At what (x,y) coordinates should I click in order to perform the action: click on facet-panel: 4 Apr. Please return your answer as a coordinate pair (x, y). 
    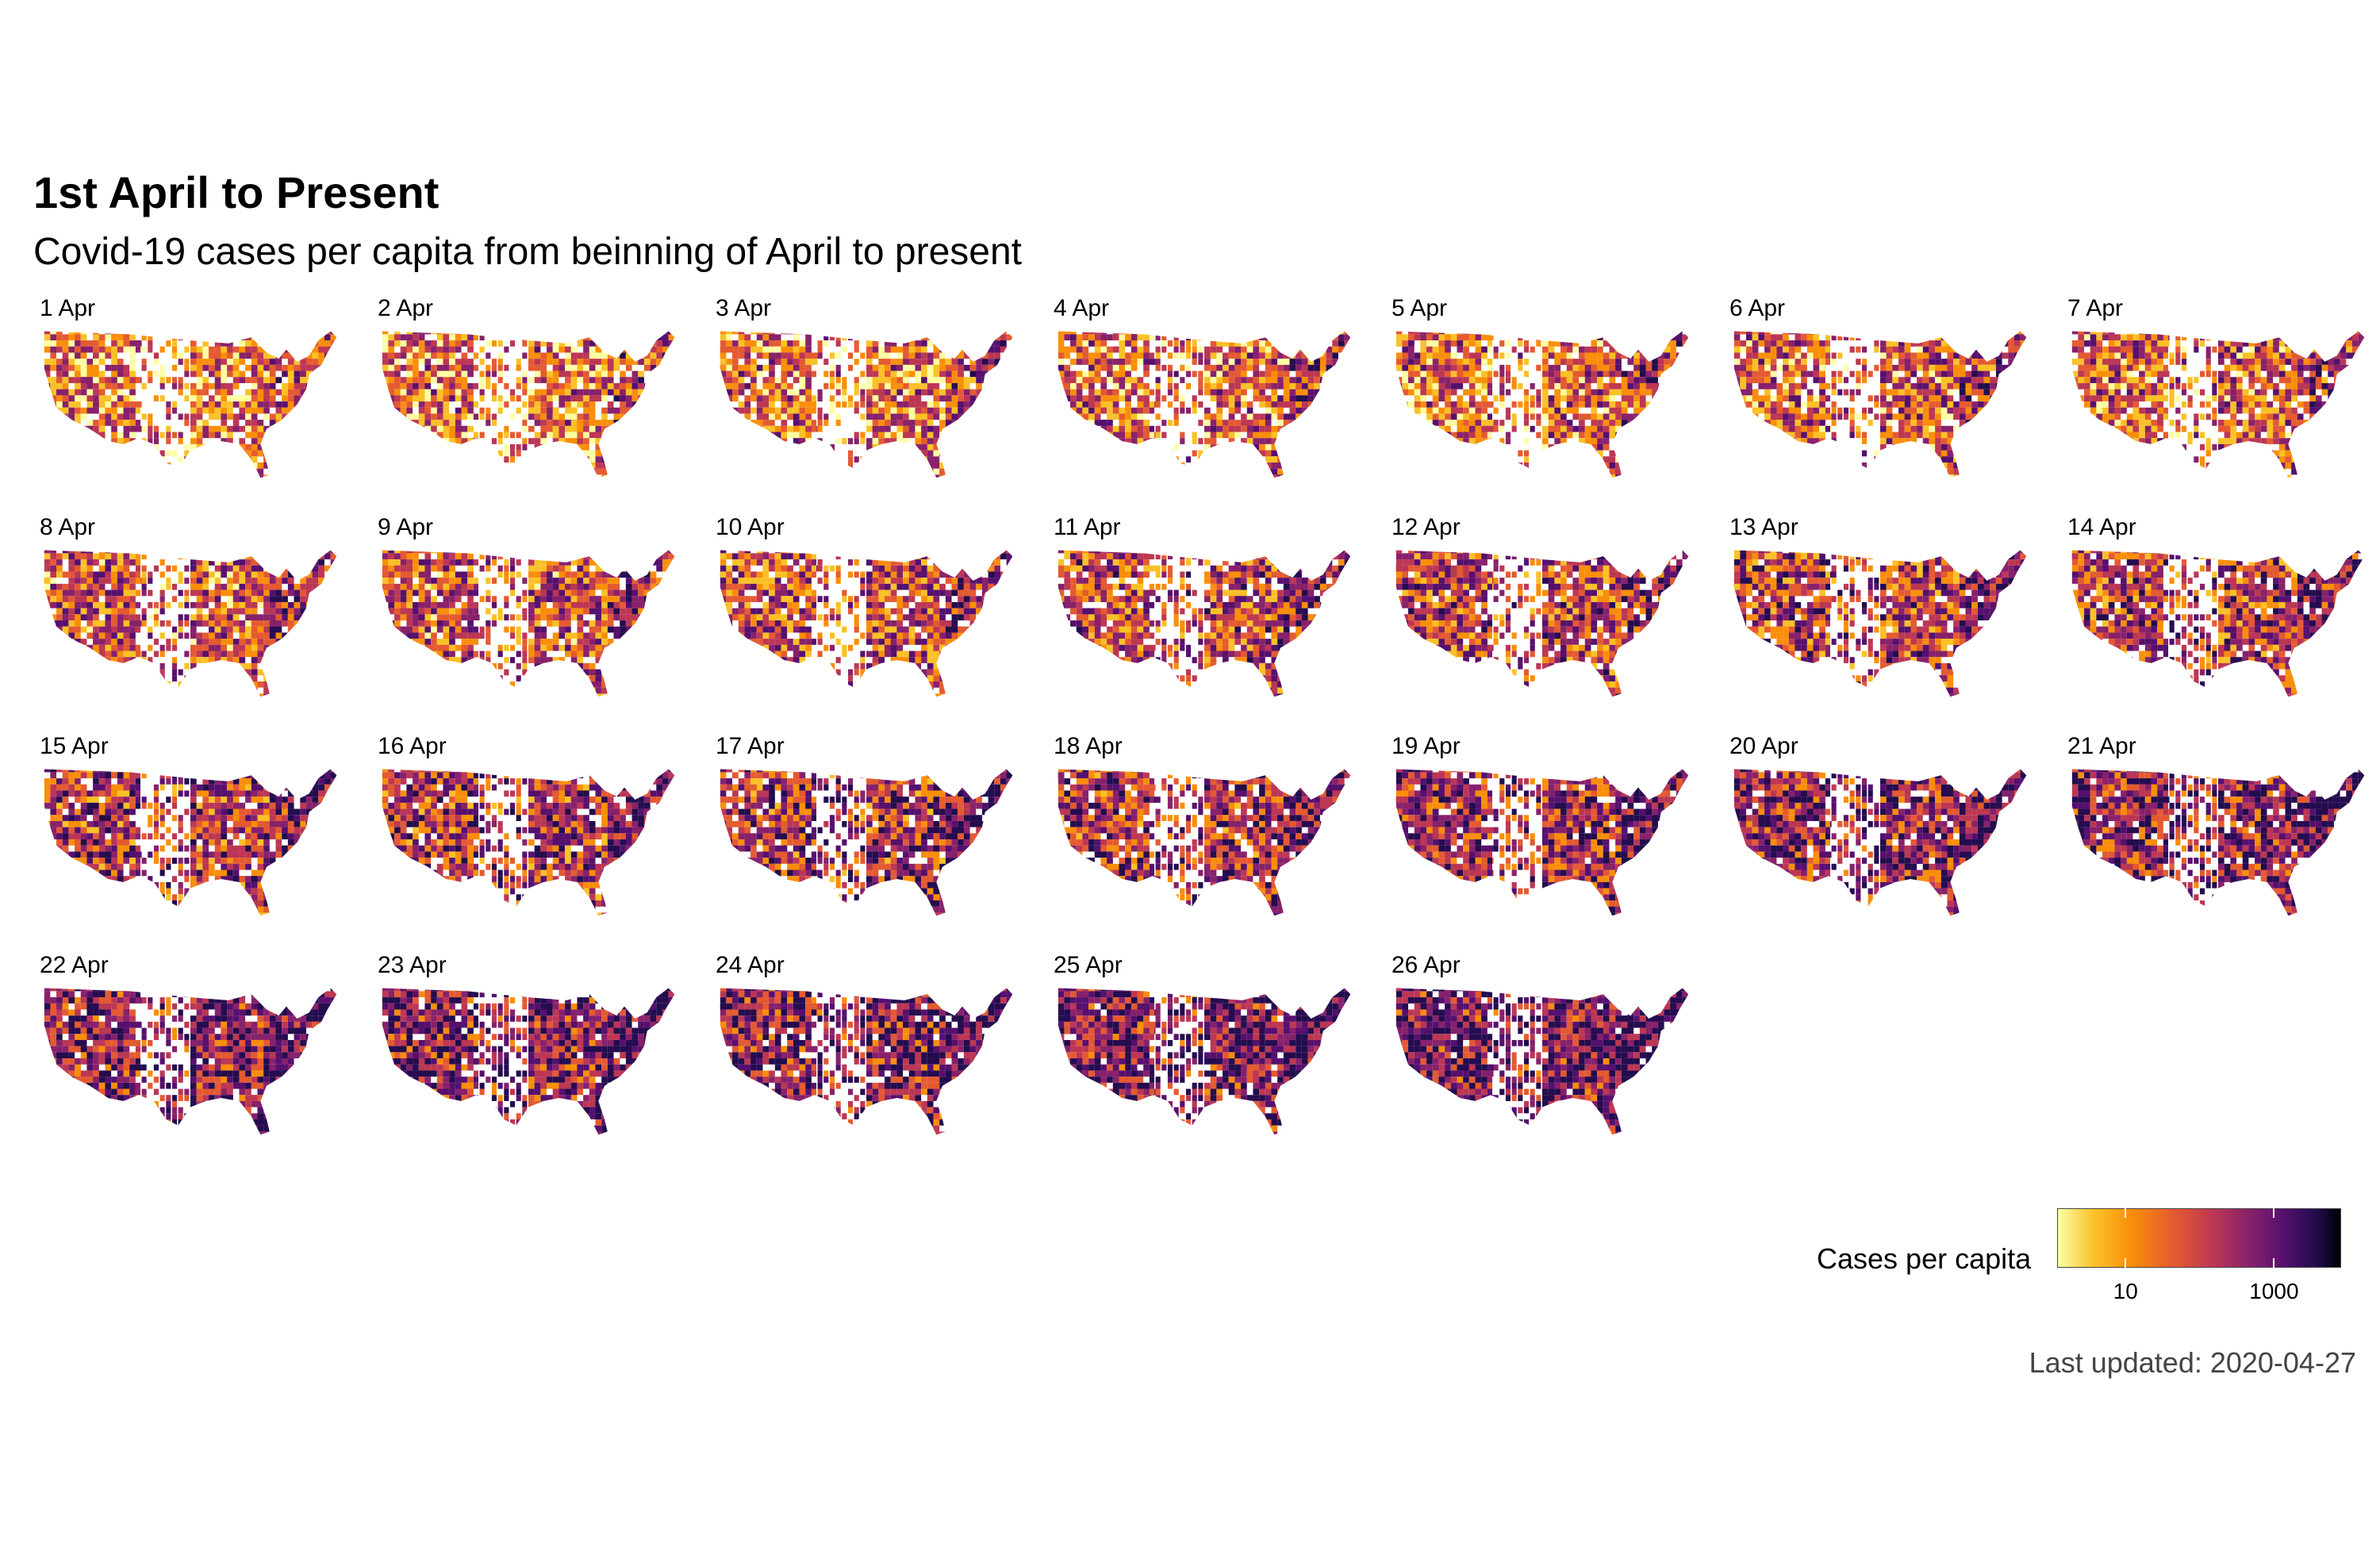
    Looking at the image, I should click on (1204, 390).